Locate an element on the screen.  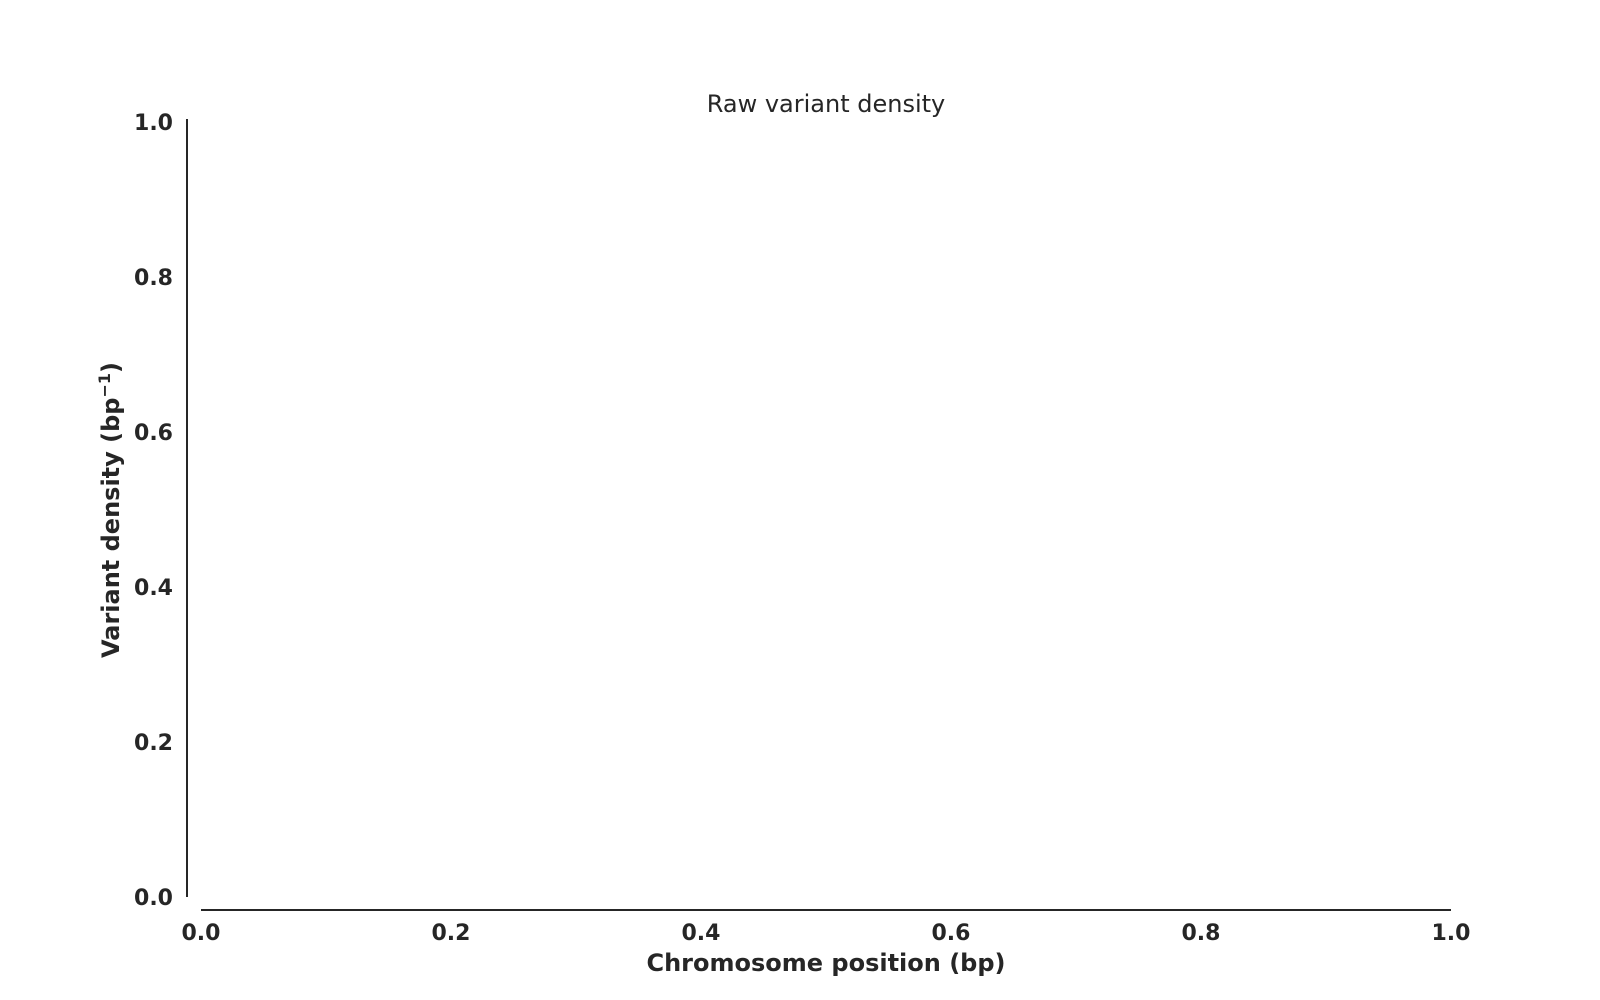
y-tick-label: 0.0 is located at coordinates (153, 898).